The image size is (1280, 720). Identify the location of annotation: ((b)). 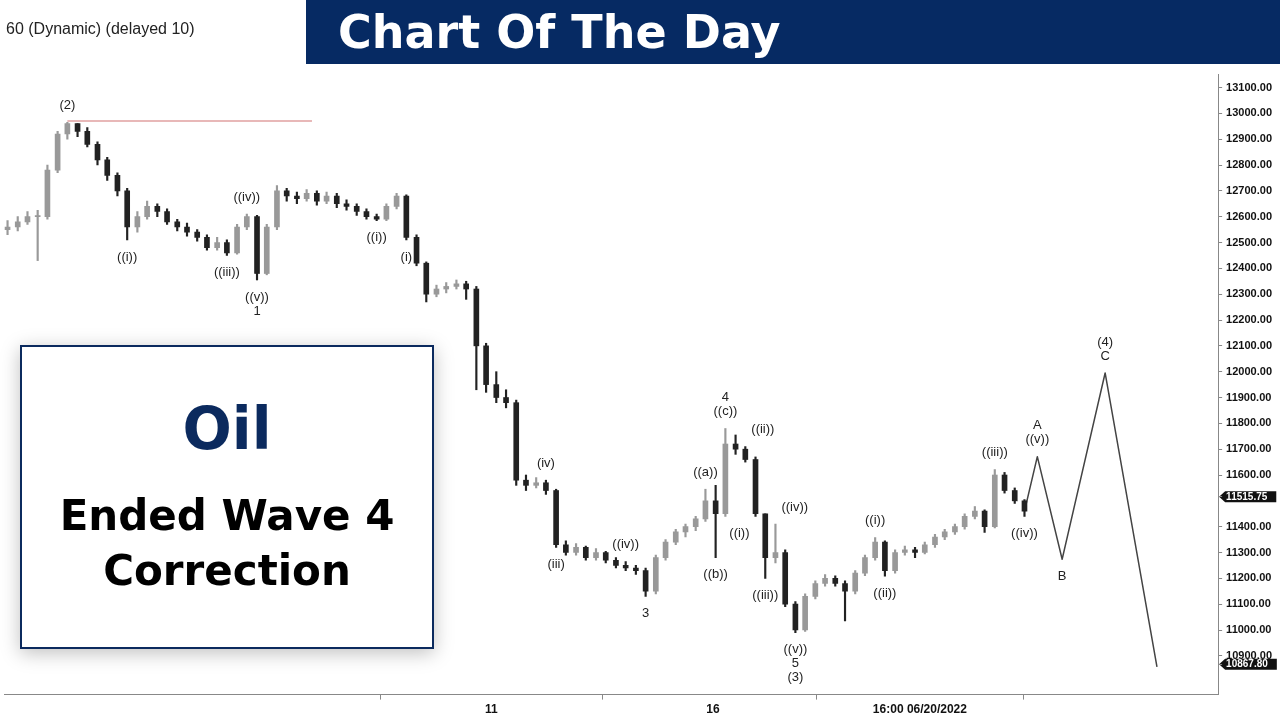
(715, 574).